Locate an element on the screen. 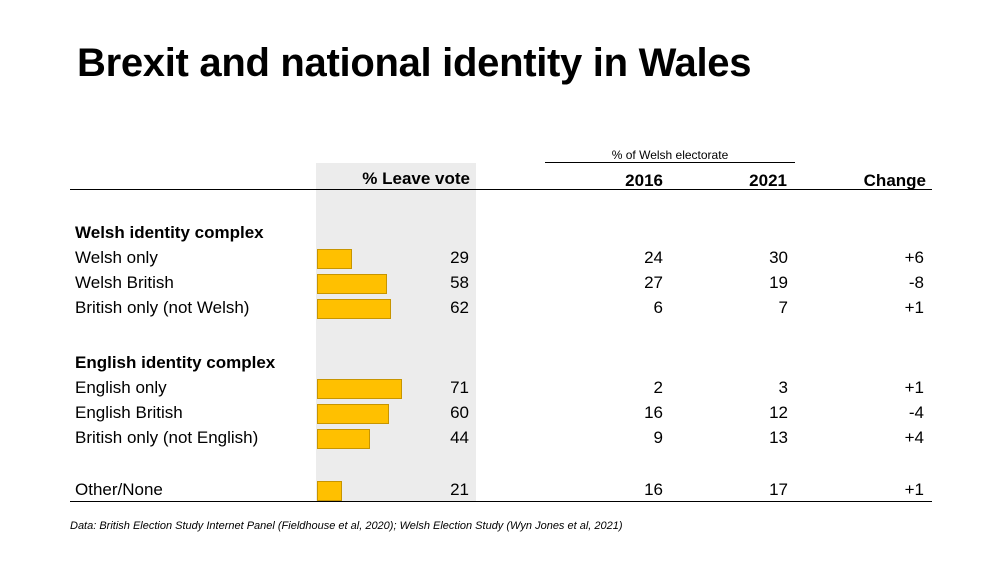  row-label: Welsh British is located at coordinates (124, 282).